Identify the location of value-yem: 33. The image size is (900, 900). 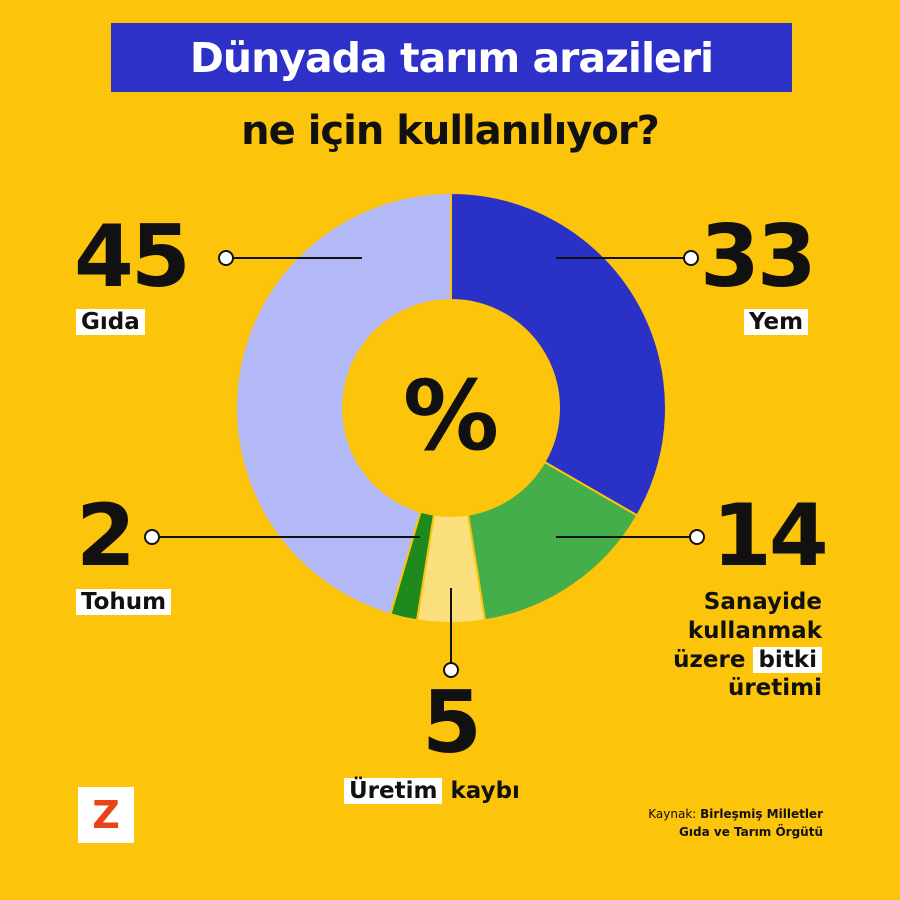
(758, 257).